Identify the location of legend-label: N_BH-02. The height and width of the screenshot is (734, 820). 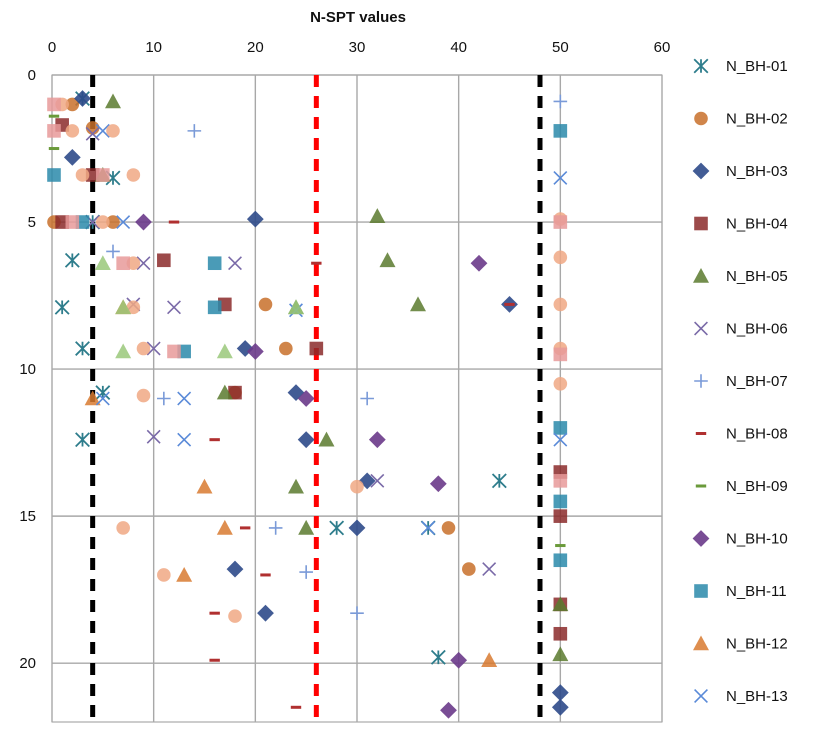
(757, 119).